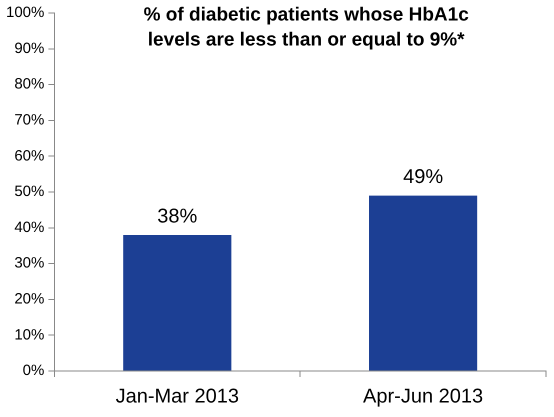  What do you see at coordinates (29, 299) in the screenshot?
I see `y-tick-label: 20%` at bounding box center [29, 299].